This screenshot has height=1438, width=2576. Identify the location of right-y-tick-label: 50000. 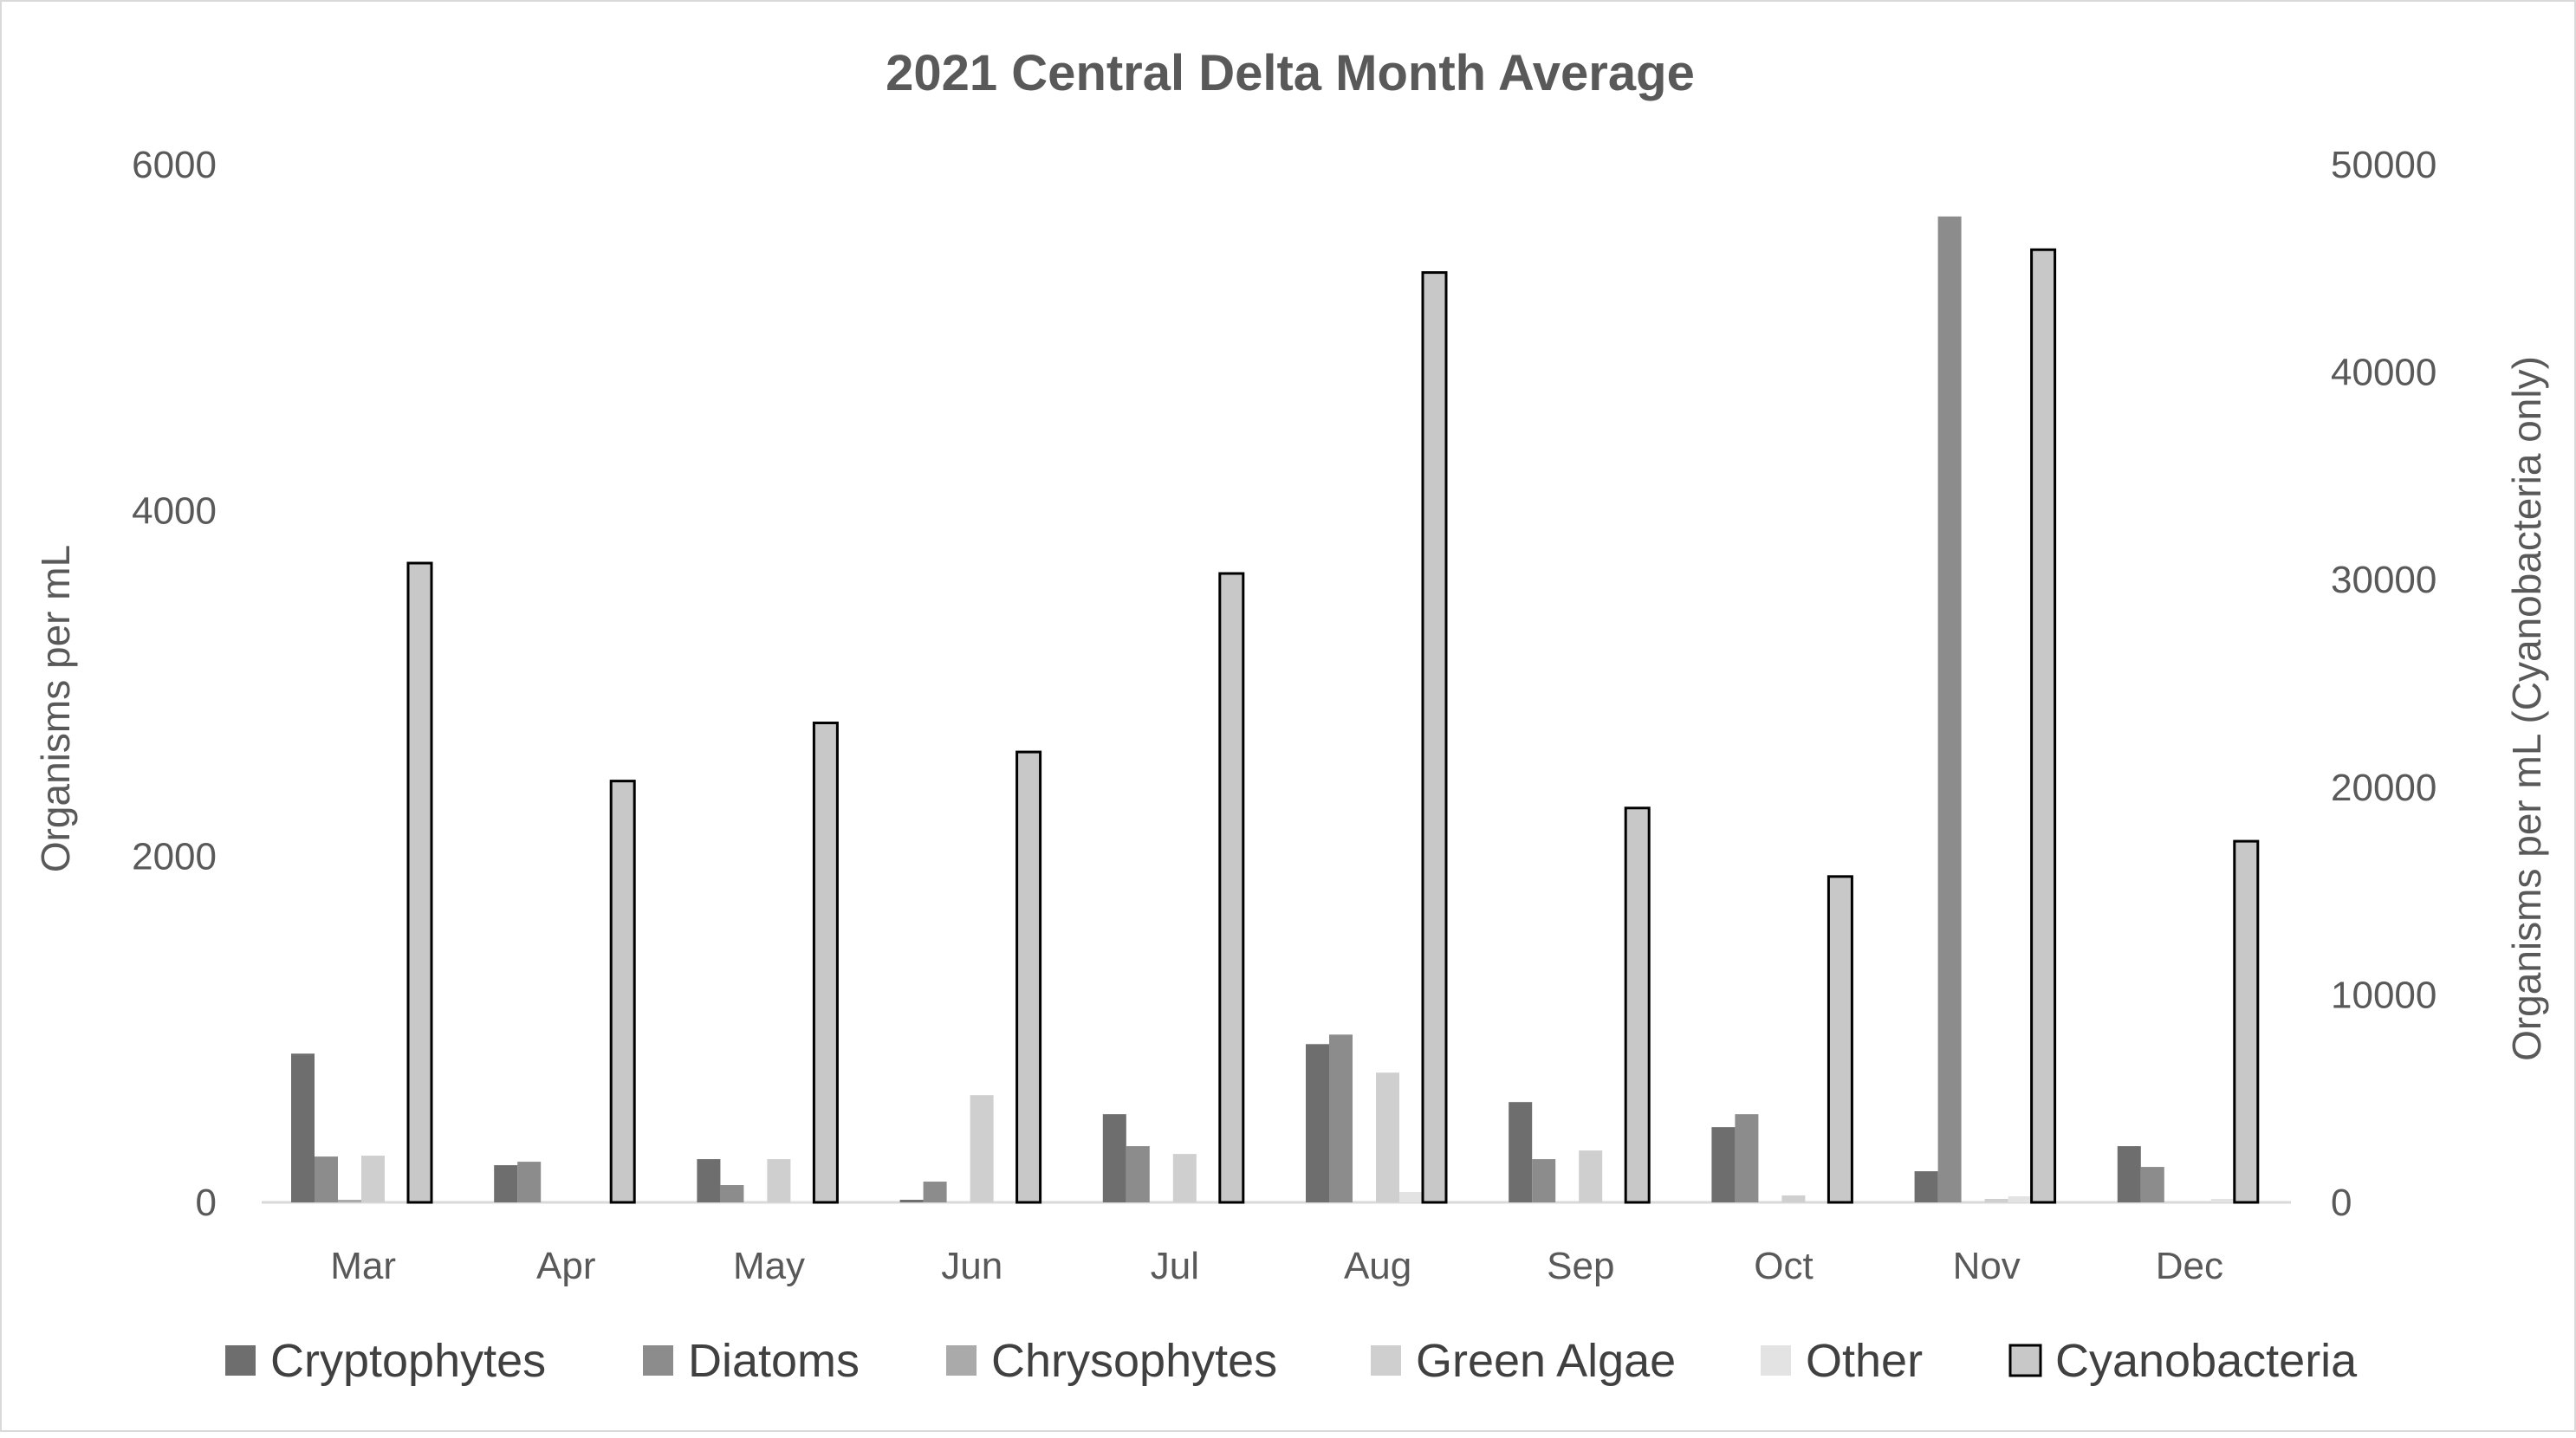
(2384, 165).